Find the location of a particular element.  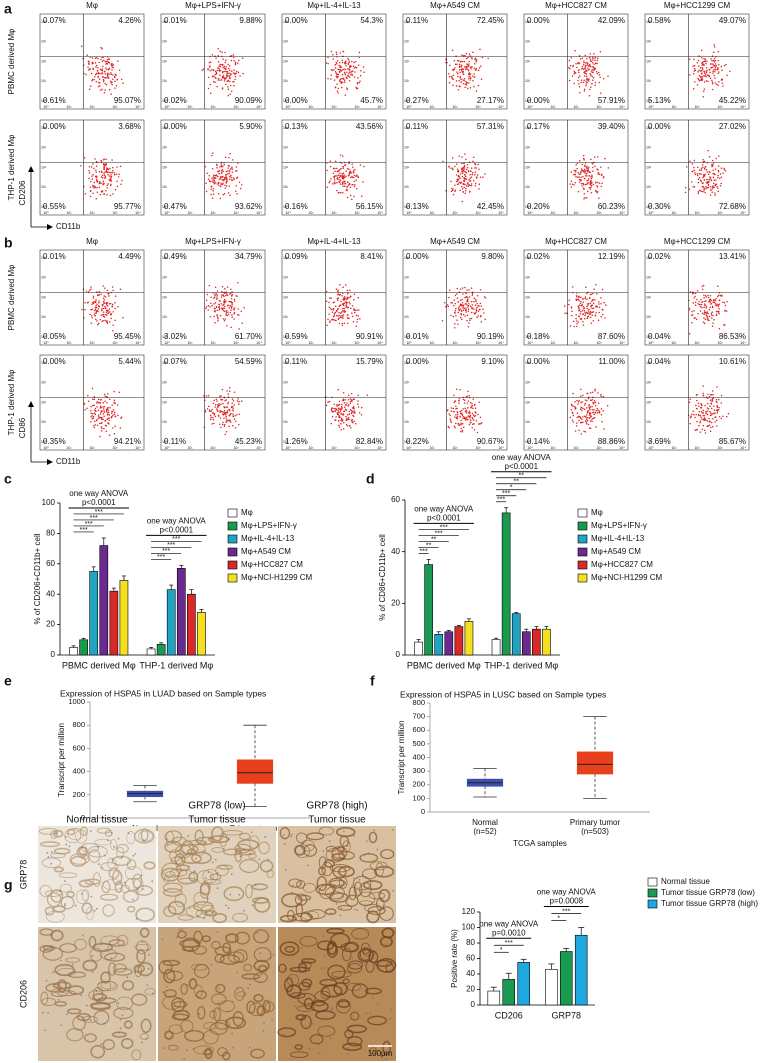

quadrant-value: 0.58% is located at coordinates (659, 20).